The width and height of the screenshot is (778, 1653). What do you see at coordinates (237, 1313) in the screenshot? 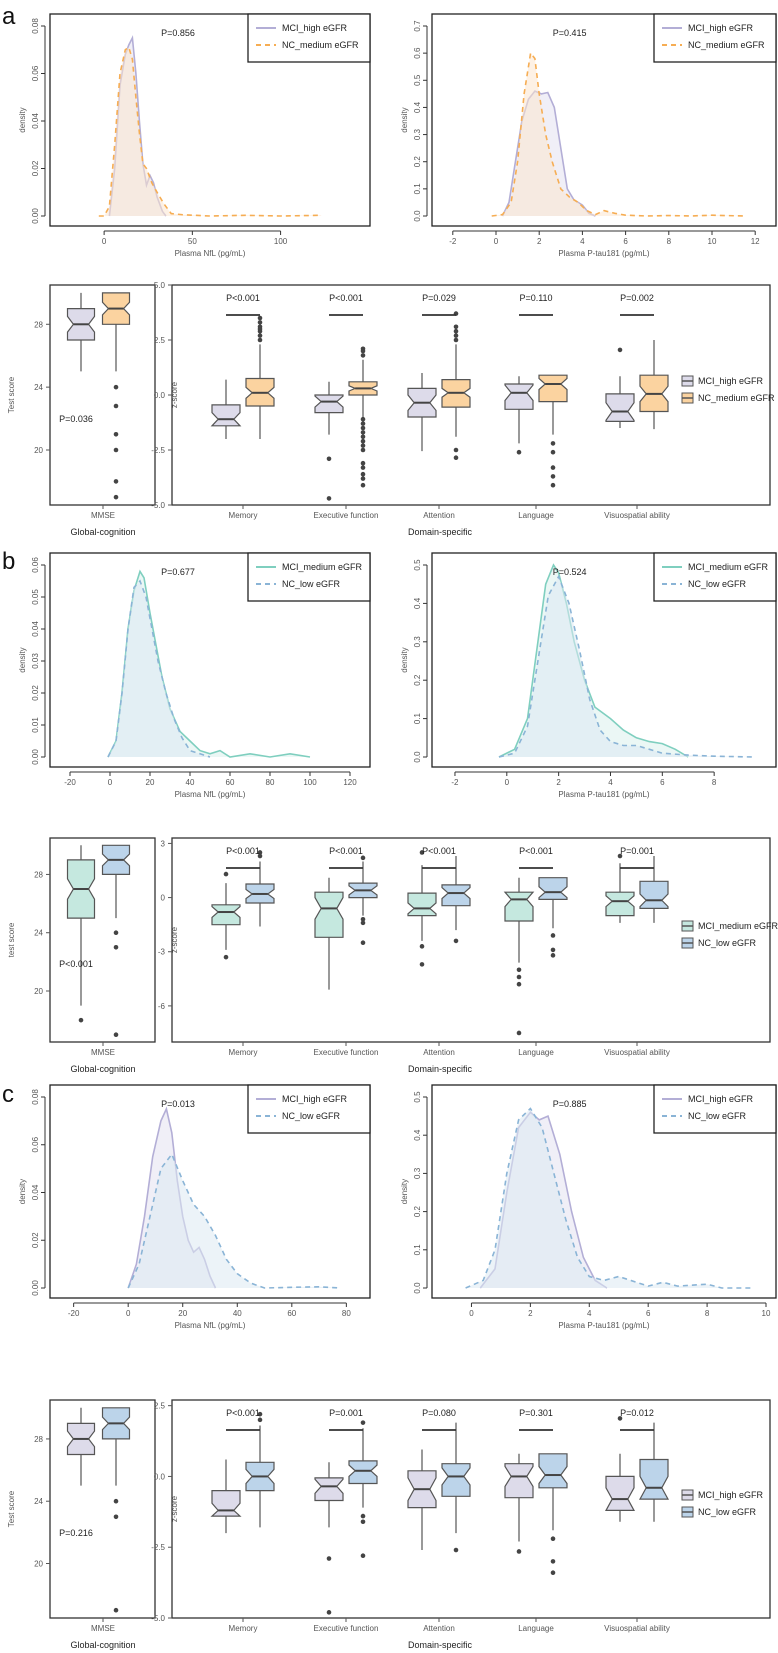
I see `x-tick-label: 40` at bounding box center [237, 1313].